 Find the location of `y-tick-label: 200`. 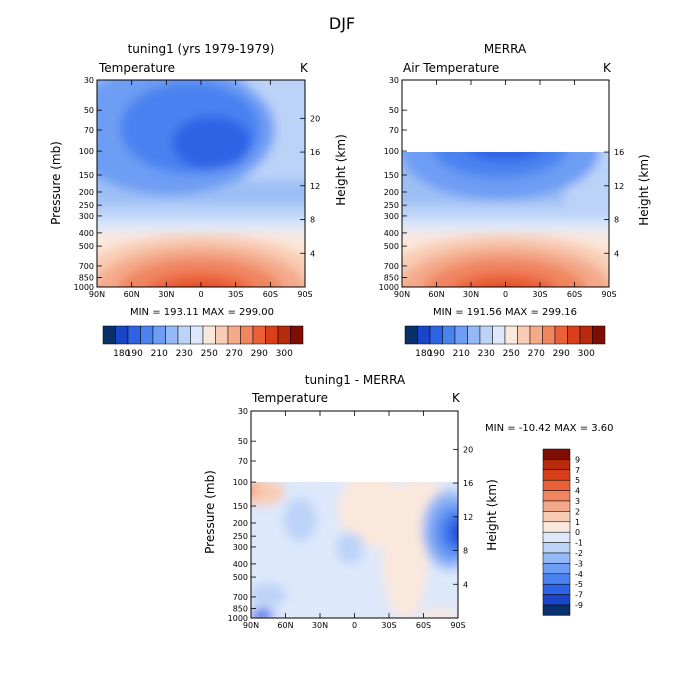

y-tick-label: 200 is located at coordinates (391, 192).